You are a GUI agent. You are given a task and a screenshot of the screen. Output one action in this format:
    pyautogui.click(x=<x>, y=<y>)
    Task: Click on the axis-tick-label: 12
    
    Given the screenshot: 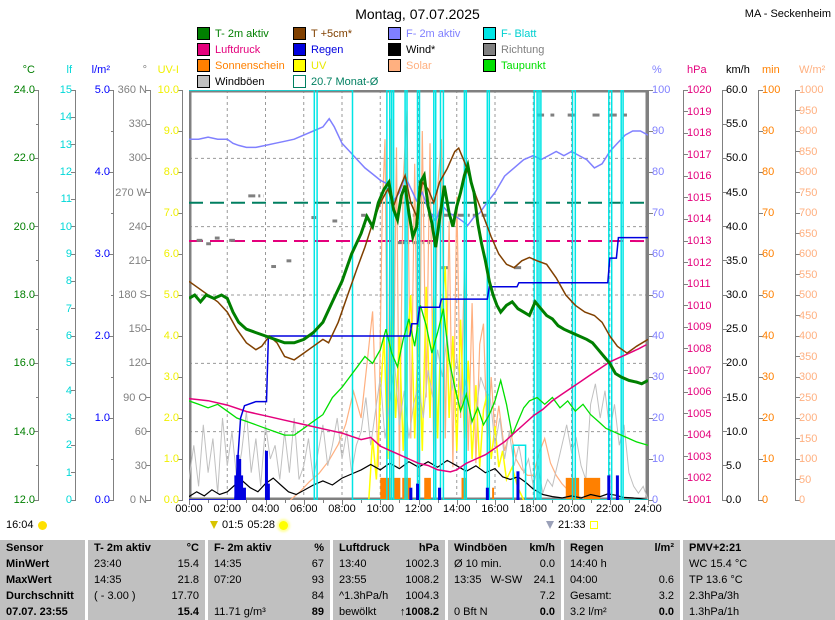 What is the action you would take?
    pyautogui.click(x=65, y=172)
    